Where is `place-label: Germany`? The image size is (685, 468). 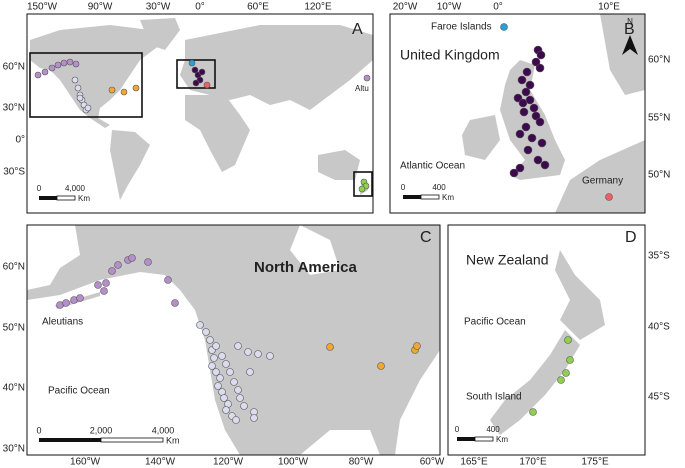 place-label: Germany is located at coordinates (602, 181).